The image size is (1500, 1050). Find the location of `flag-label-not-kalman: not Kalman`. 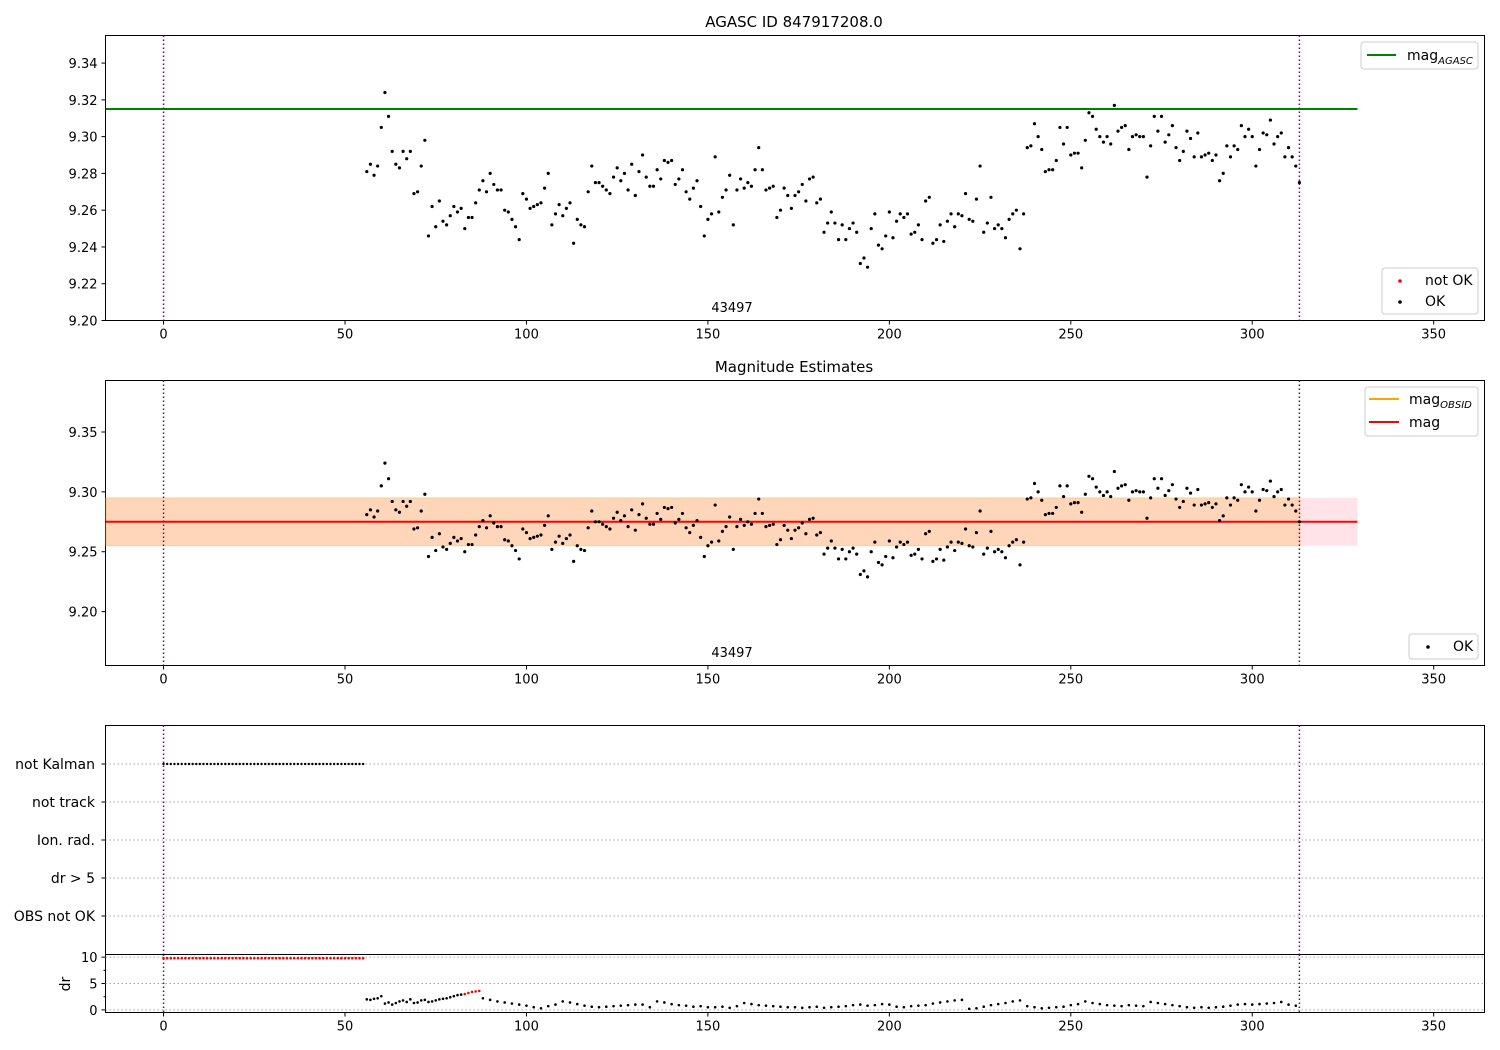

flag-label-not-kalman: not Kalman is located at coordinates (55, 765).